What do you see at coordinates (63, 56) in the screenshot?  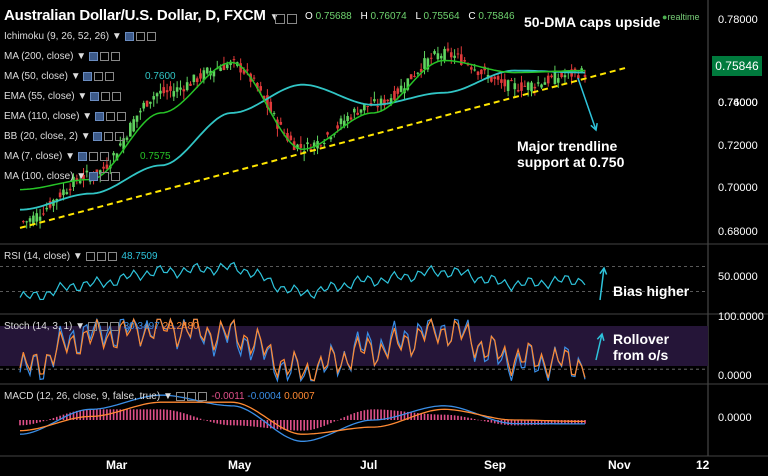 I see `indicator-ma200: MA (200, close) ▼` at bounding box center [63, 56].